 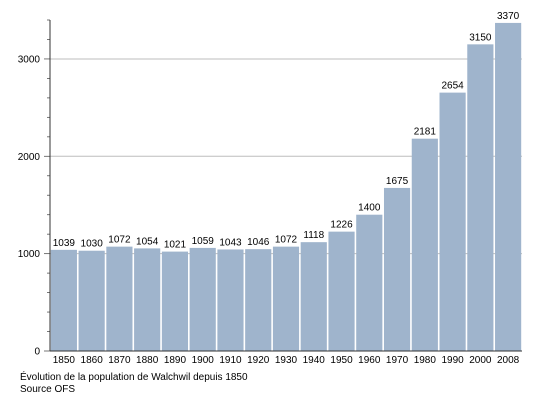 I want to click on x-tick-label: 1930, so click(x=286, y=360).